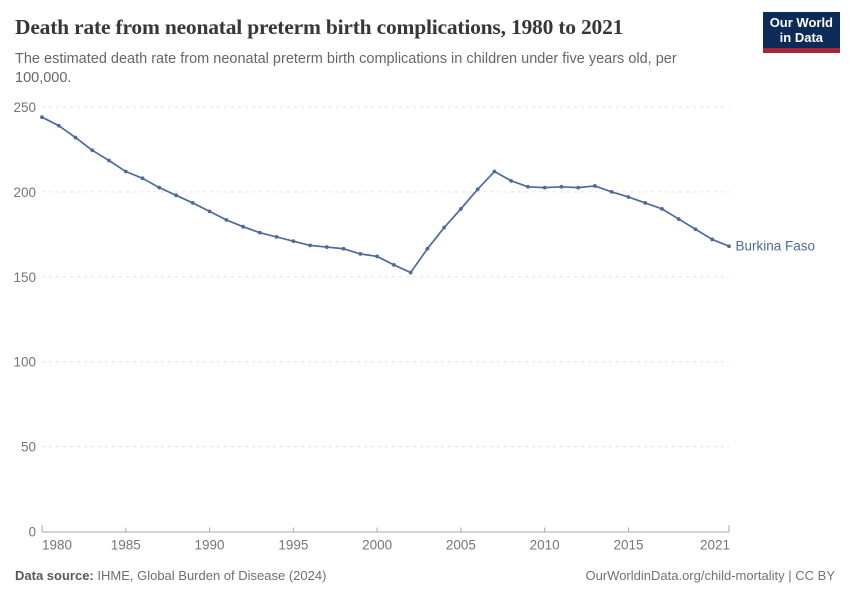 The height and width of the screenshot is (600, 850). I want to click on y-axis-tick-label: 100, so click(24, 362).